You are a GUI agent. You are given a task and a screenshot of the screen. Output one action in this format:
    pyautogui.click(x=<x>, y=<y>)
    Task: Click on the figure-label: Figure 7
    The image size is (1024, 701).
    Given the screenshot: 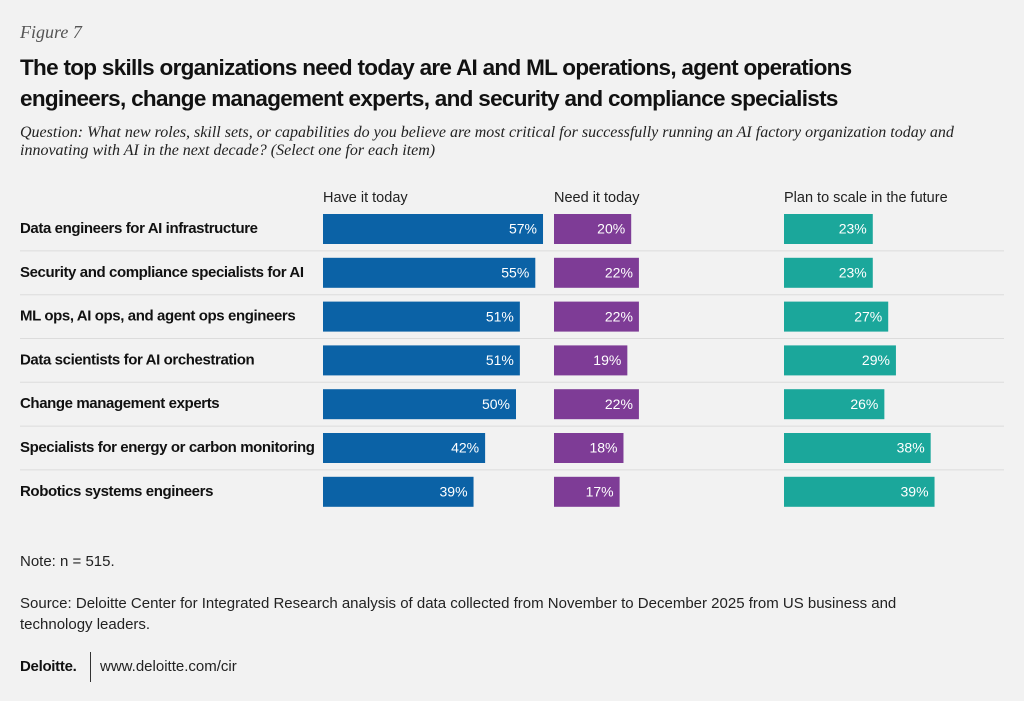 What is the action you would take?
    pyautogui.click(x=51, y=32)
    